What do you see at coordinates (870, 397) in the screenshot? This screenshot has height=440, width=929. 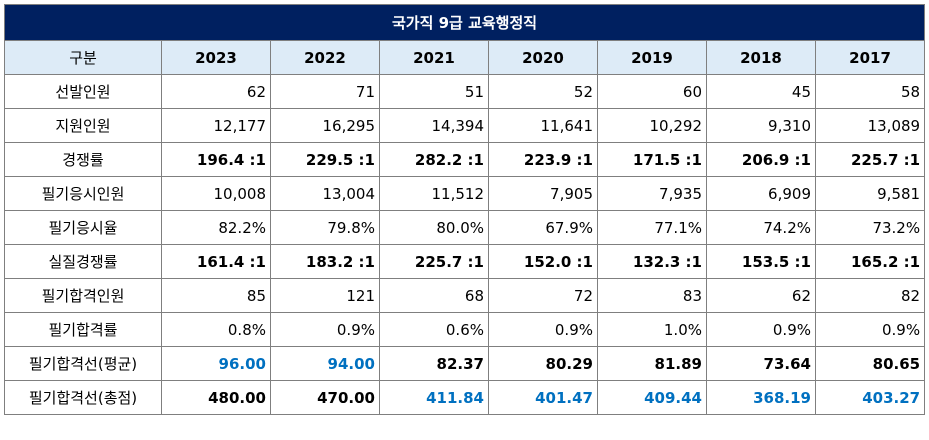 I see `cell-highlighted: 403.27` at bounding box center [870, 397].